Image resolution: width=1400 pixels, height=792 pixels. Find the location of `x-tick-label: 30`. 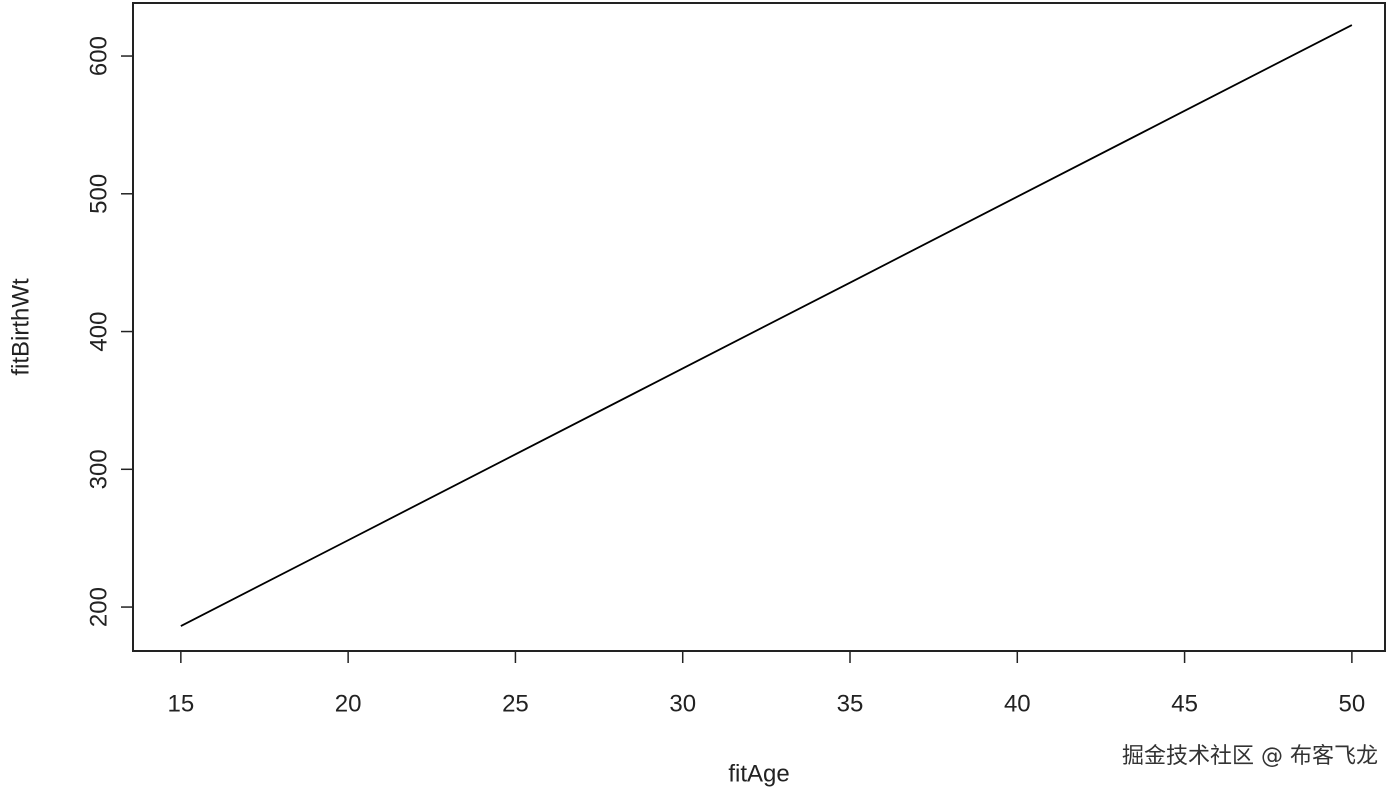

x-tick-label: 30 is located at coordinates (682, 703).